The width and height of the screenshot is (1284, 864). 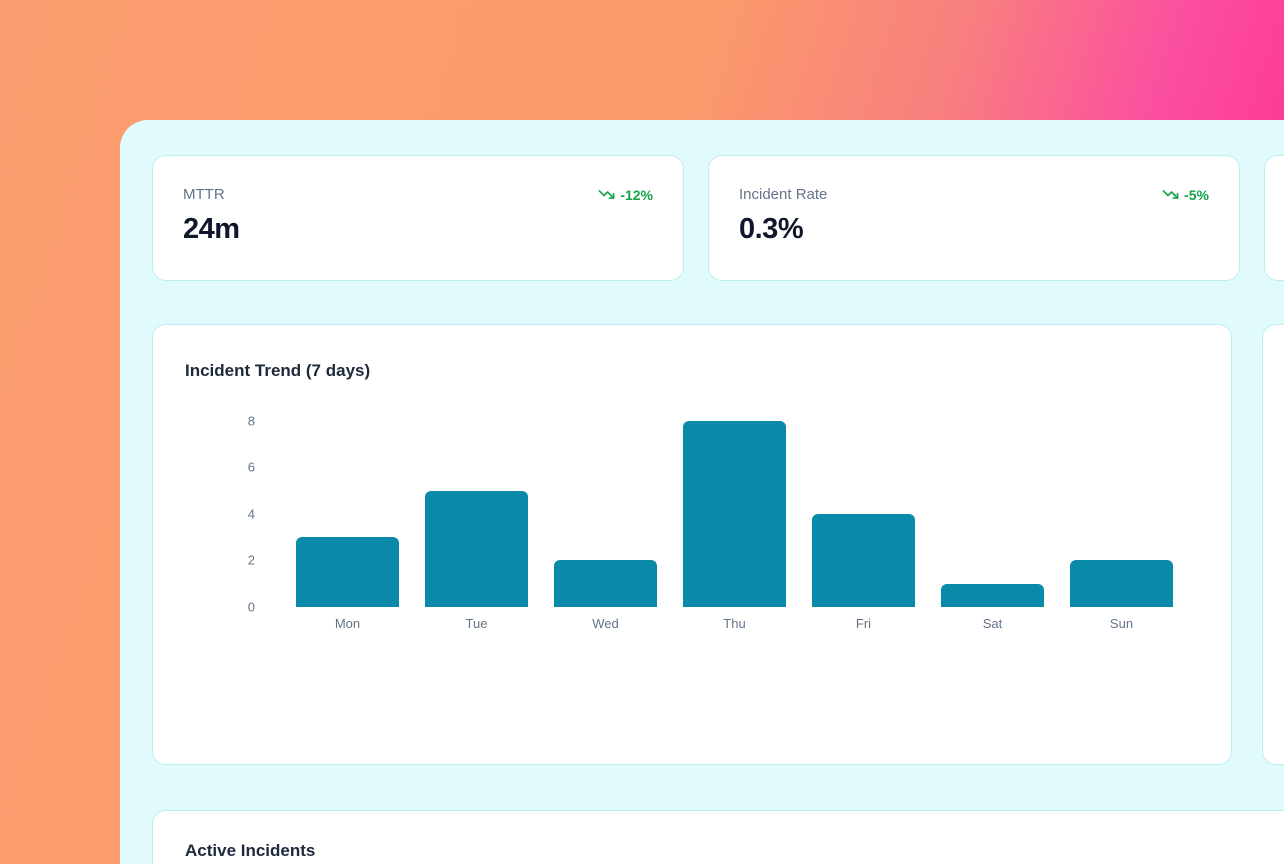 I want to click on y-tick-label: 0, so click(x=251, y=607).